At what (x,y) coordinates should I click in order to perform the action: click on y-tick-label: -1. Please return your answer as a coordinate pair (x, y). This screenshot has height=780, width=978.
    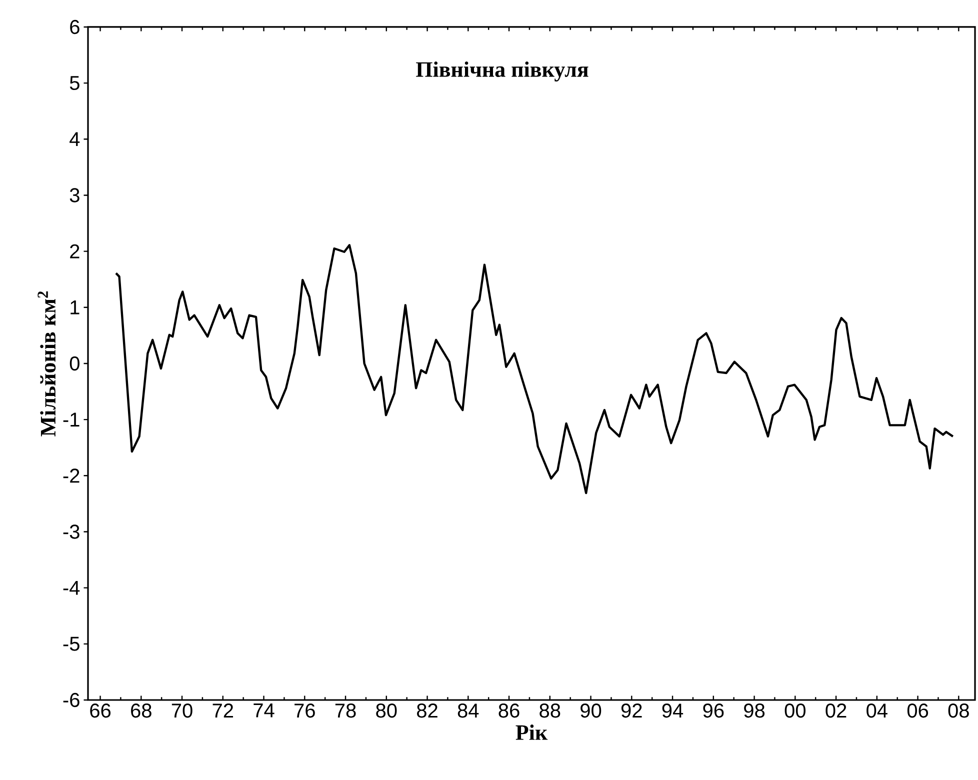
    Looking at the image, I should click on (71, 419).